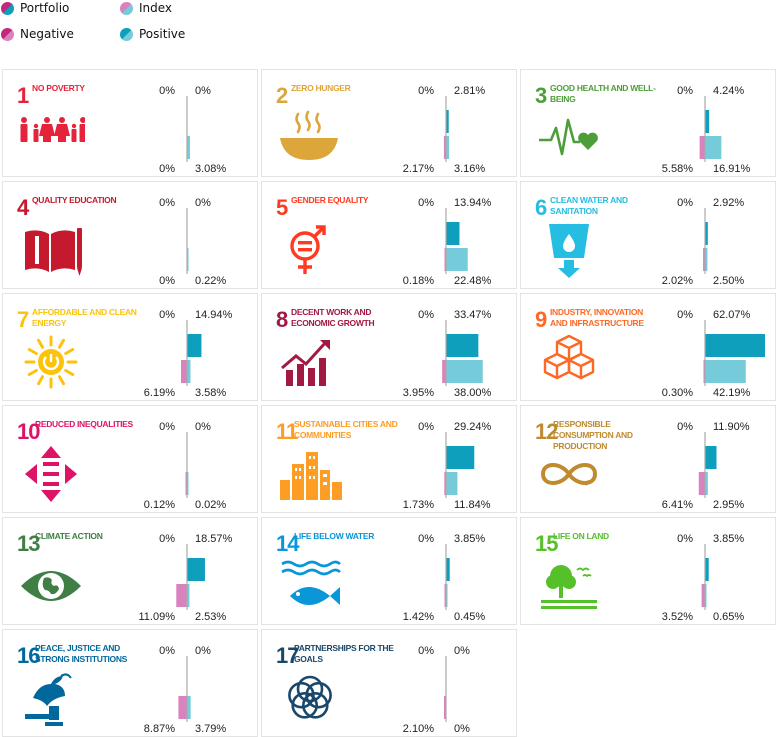  I want to click on cubes-icon, so click(570, 364).